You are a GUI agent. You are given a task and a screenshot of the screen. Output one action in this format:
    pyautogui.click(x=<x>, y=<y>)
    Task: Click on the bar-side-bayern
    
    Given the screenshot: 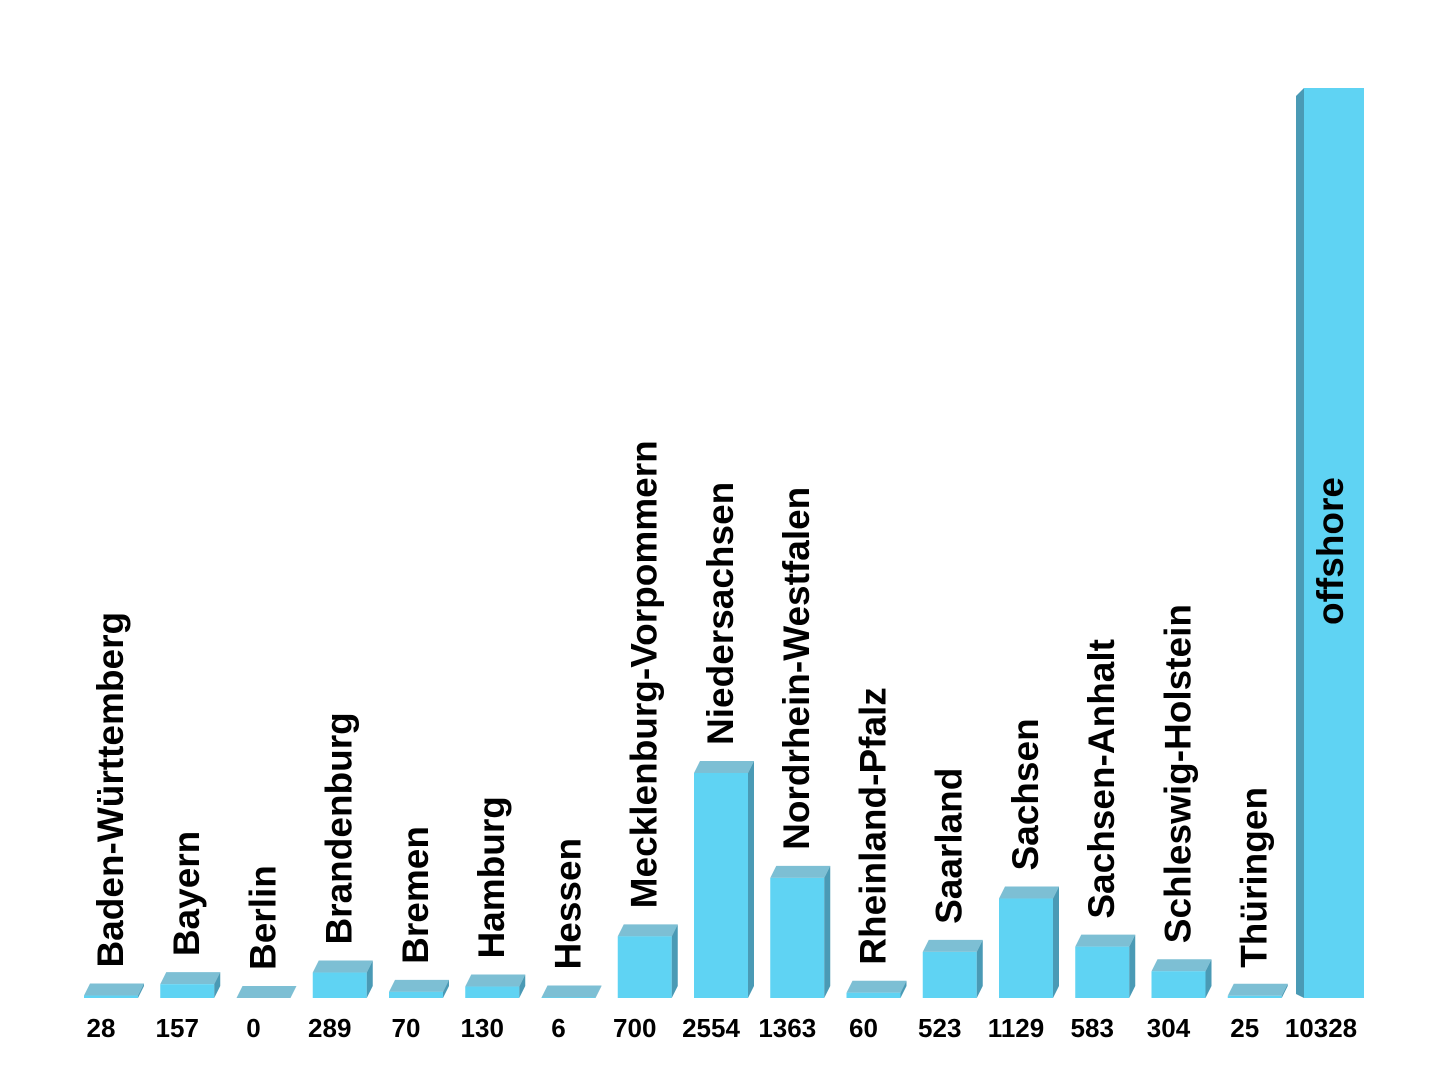 What is the action you would take?
    pyautogui.click(x=217, y=985)
    